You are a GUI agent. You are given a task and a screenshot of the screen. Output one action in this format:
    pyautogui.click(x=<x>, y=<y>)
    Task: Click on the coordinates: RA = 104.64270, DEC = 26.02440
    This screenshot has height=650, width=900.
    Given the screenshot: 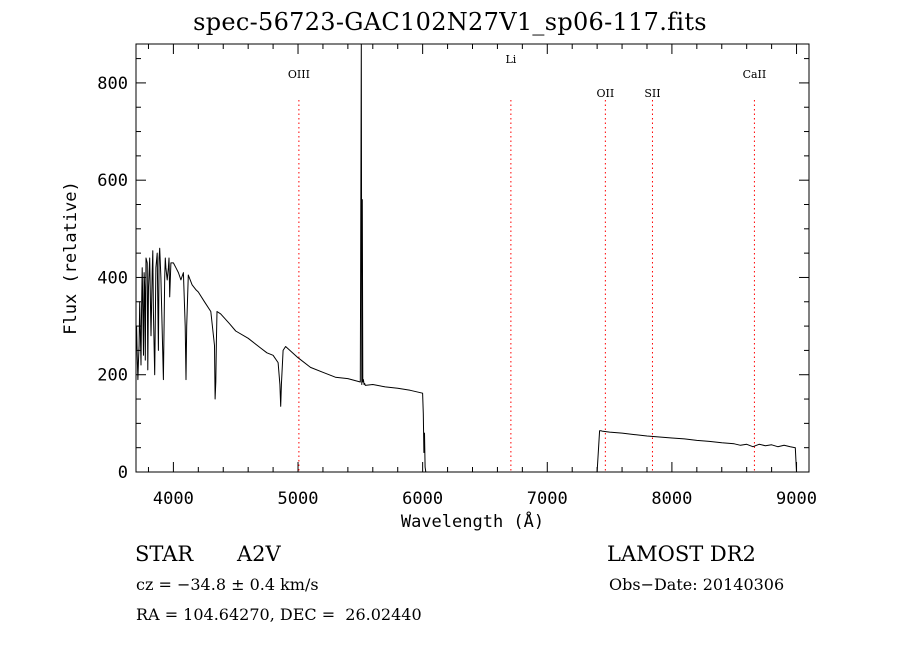 What is the action you would take?
    pyautogui.click(x=279, y=614)
    